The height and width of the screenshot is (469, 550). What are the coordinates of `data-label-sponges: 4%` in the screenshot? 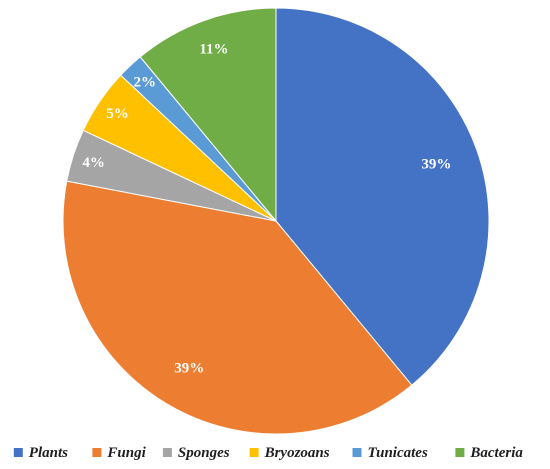 It's located at (93, 163).